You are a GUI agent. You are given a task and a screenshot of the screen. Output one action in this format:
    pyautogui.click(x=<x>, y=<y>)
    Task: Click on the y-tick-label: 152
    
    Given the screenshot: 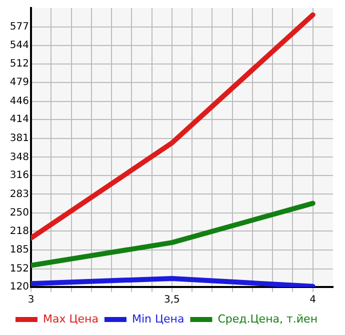 What is the action you would take?
    pyautogui.click(x=19, y=268)
    